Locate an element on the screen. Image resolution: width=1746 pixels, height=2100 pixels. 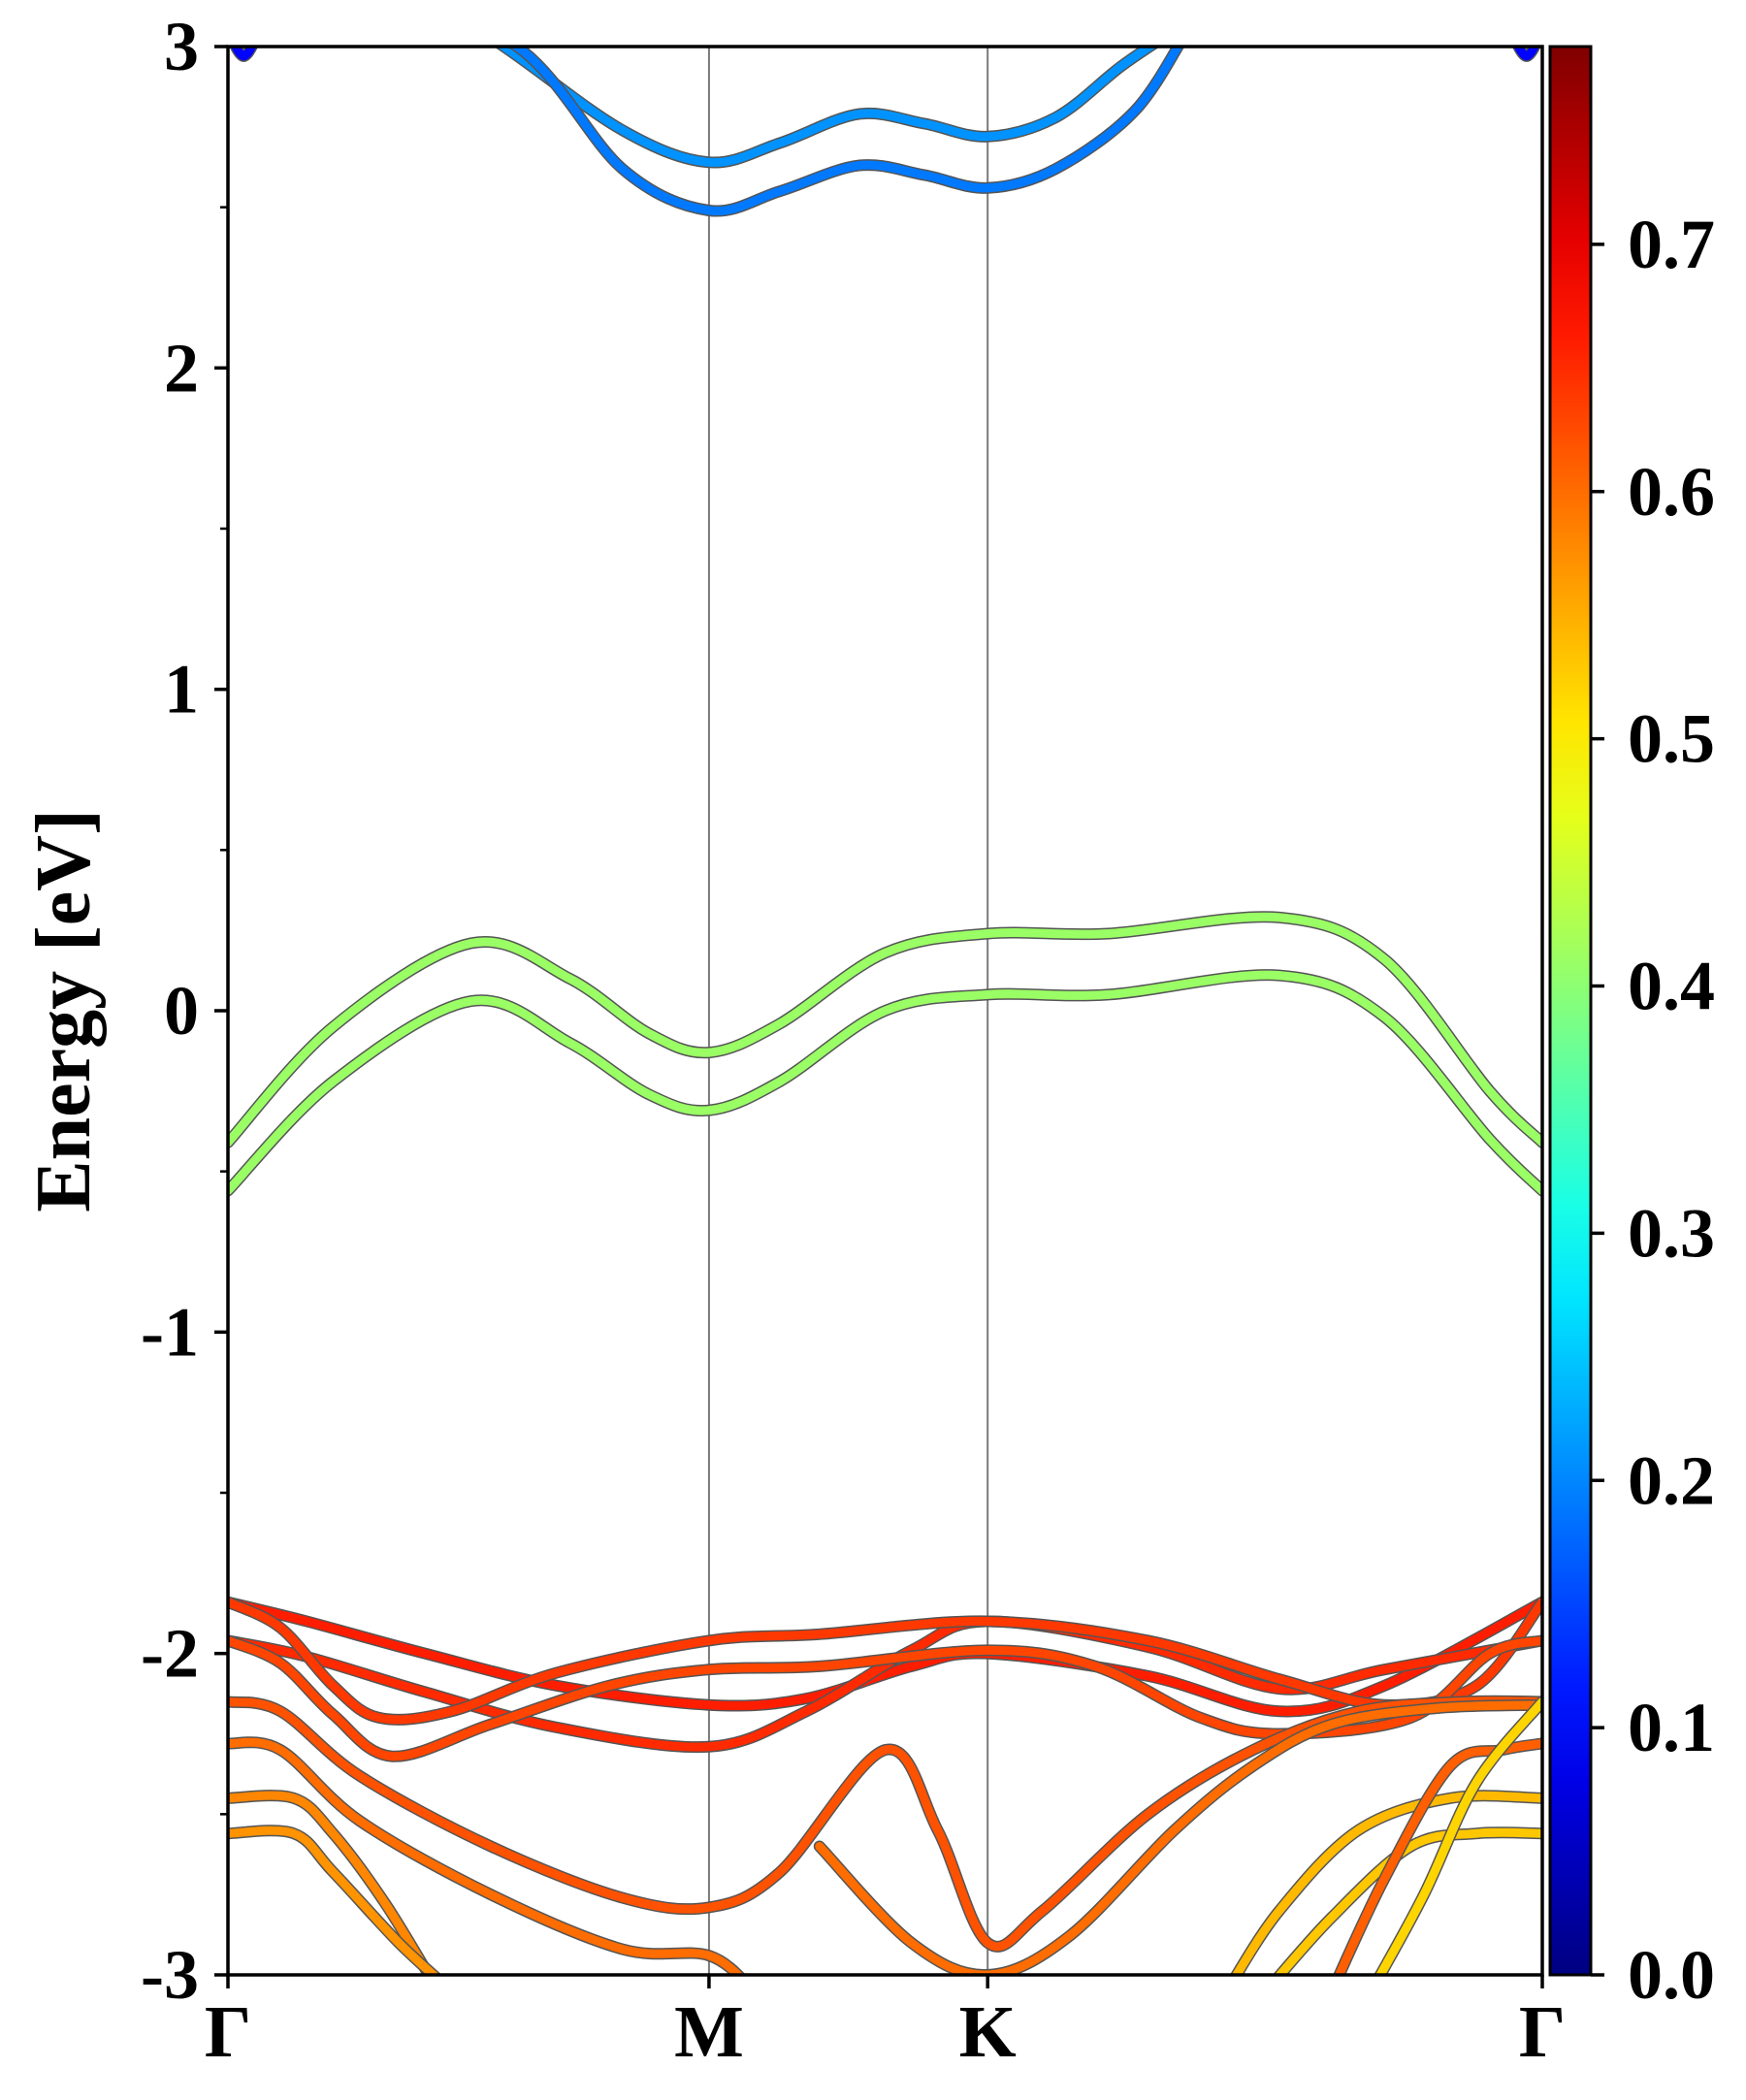
y-tick-label-0: -3 is located at coordinates (170, 1975).